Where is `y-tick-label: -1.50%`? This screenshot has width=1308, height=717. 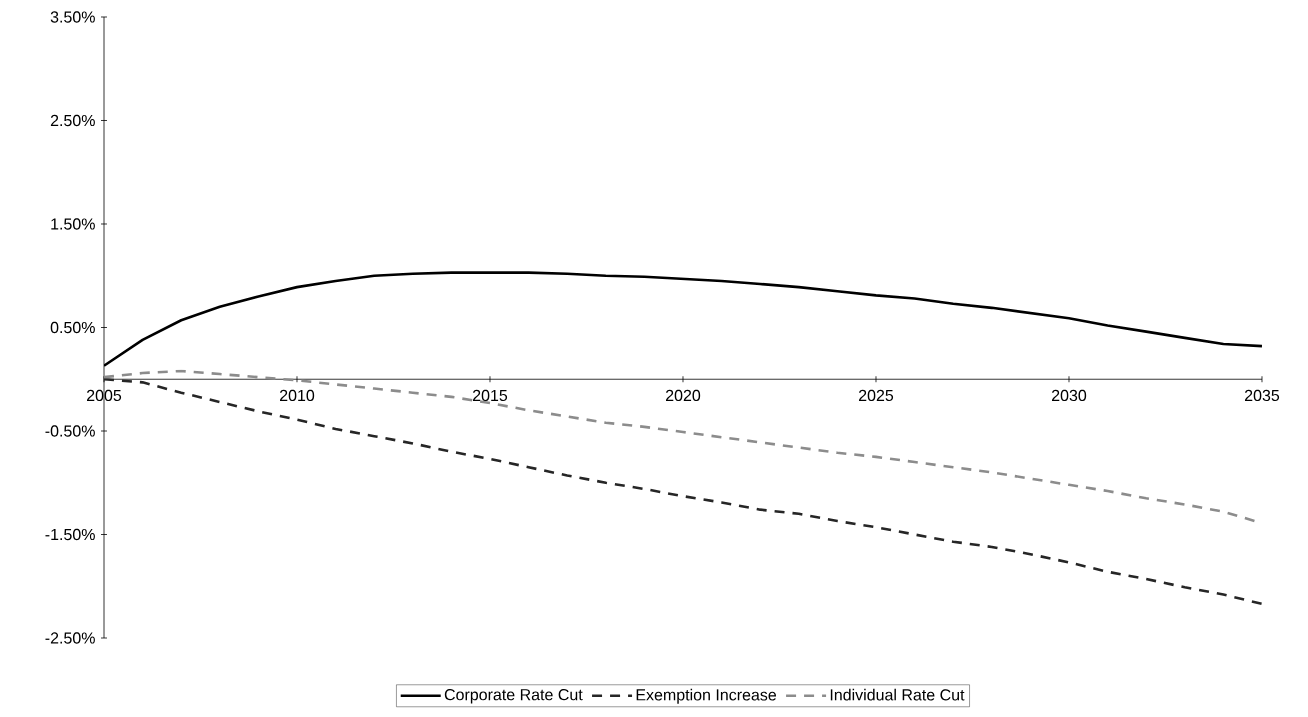
y-tick-label: -1.50% is located at coordinates (70, 534).